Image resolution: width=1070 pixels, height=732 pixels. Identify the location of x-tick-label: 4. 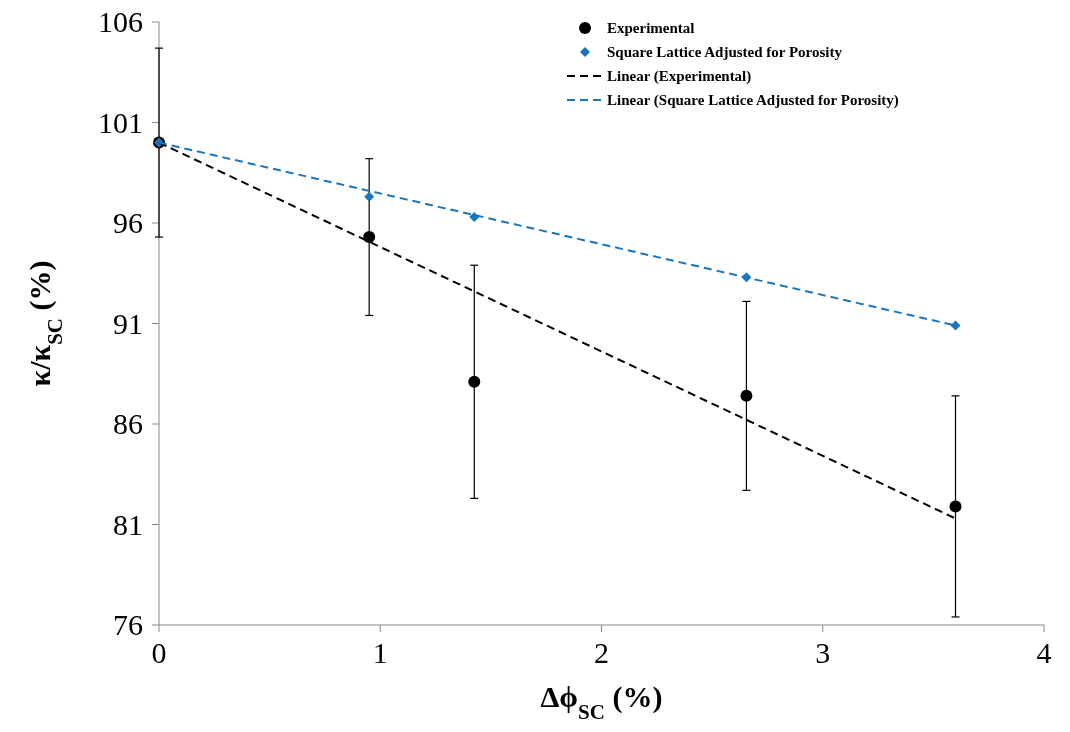
(1044, 652).